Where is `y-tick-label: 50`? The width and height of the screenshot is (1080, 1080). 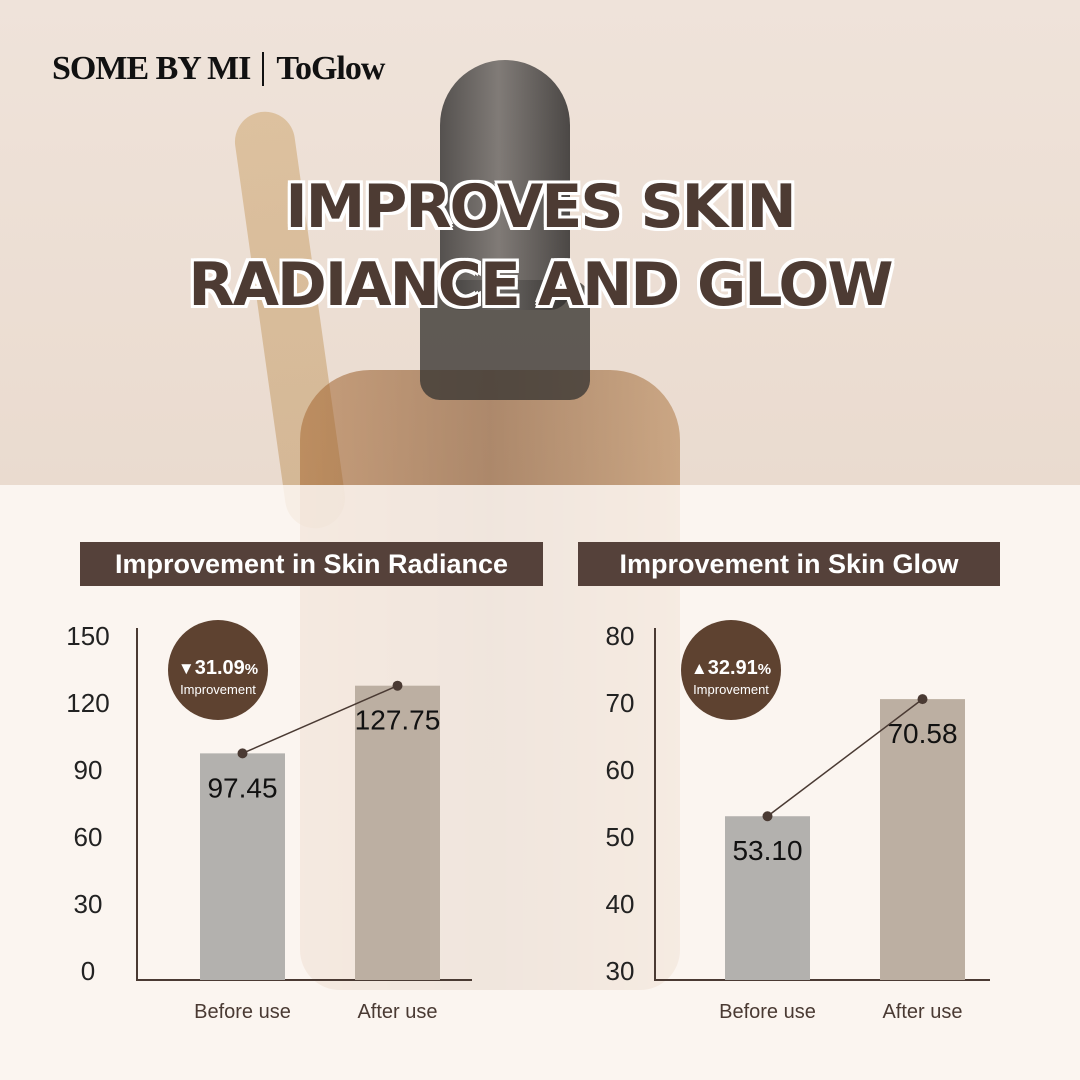
y-tick-label: 50 is located at coordinates (620, 837).